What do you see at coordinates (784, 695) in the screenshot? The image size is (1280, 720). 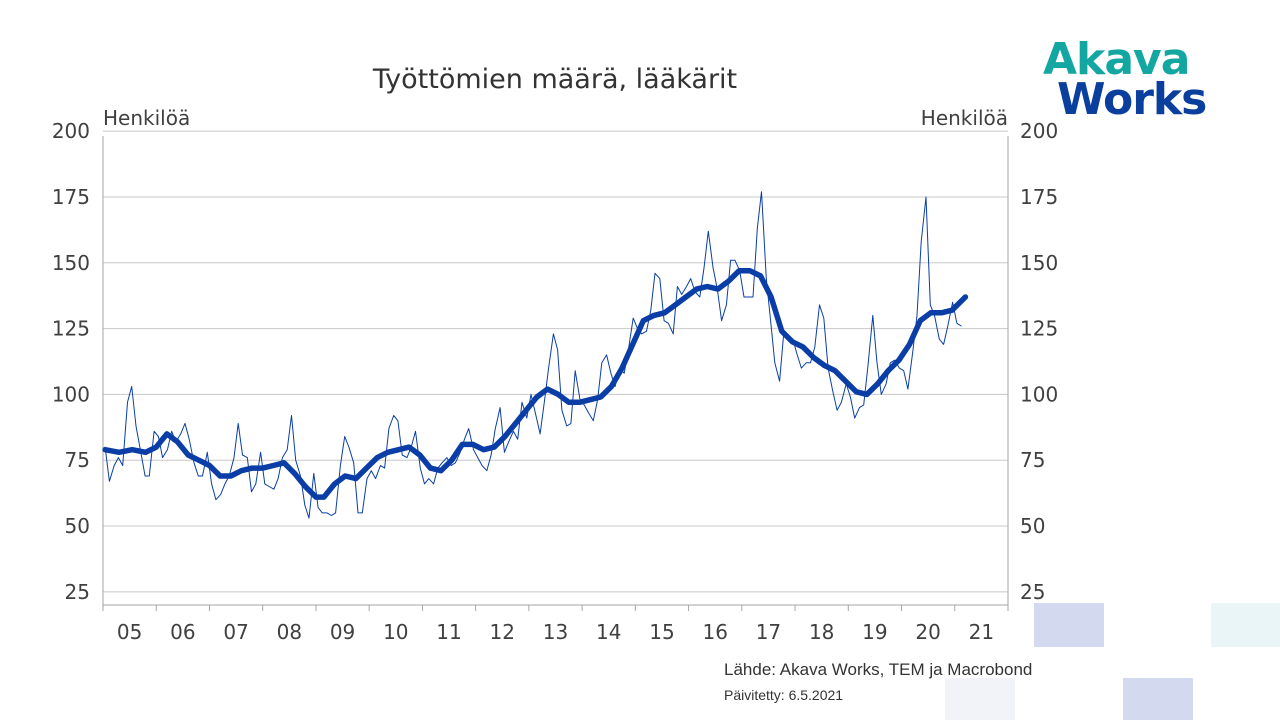 I see `updated-note: Päivitetty: 6.5.2021` at bounding box center [784, 695].